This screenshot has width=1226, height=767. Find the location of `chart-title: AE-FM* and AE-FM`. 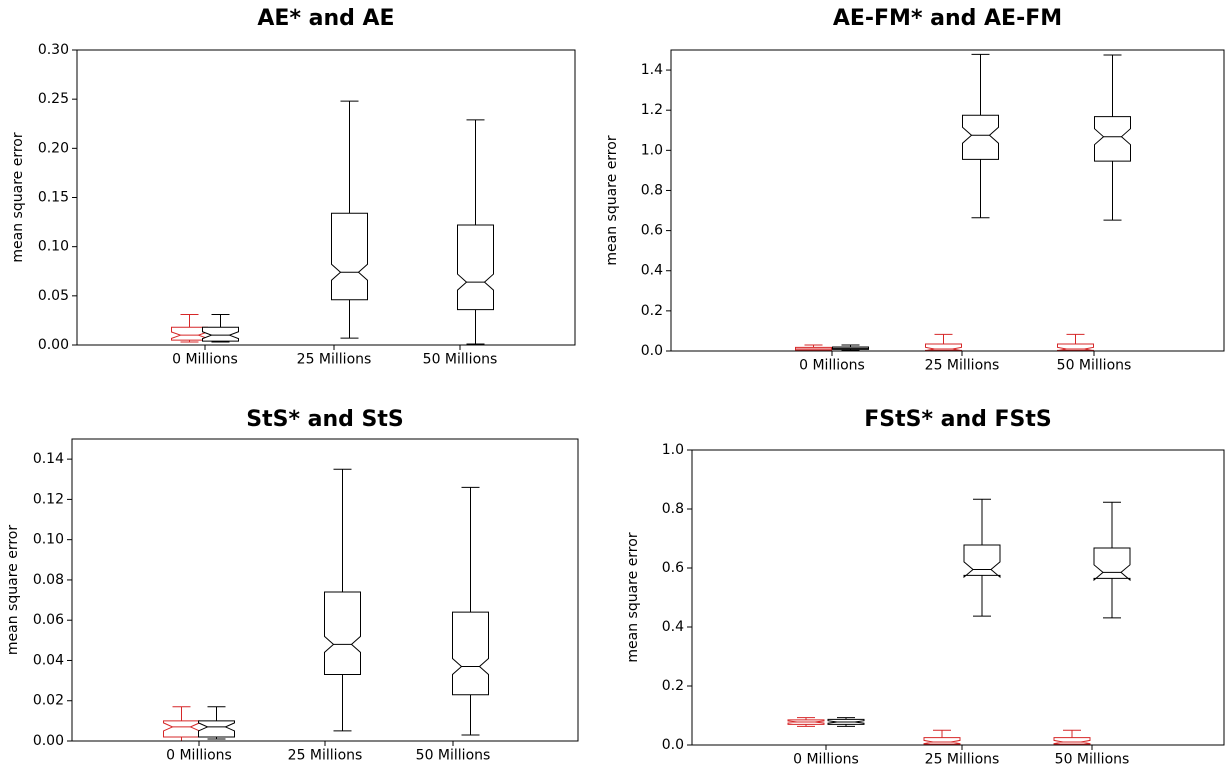

chart-title: AE-FM* and AE-FM is located at coordinates (947, 18).